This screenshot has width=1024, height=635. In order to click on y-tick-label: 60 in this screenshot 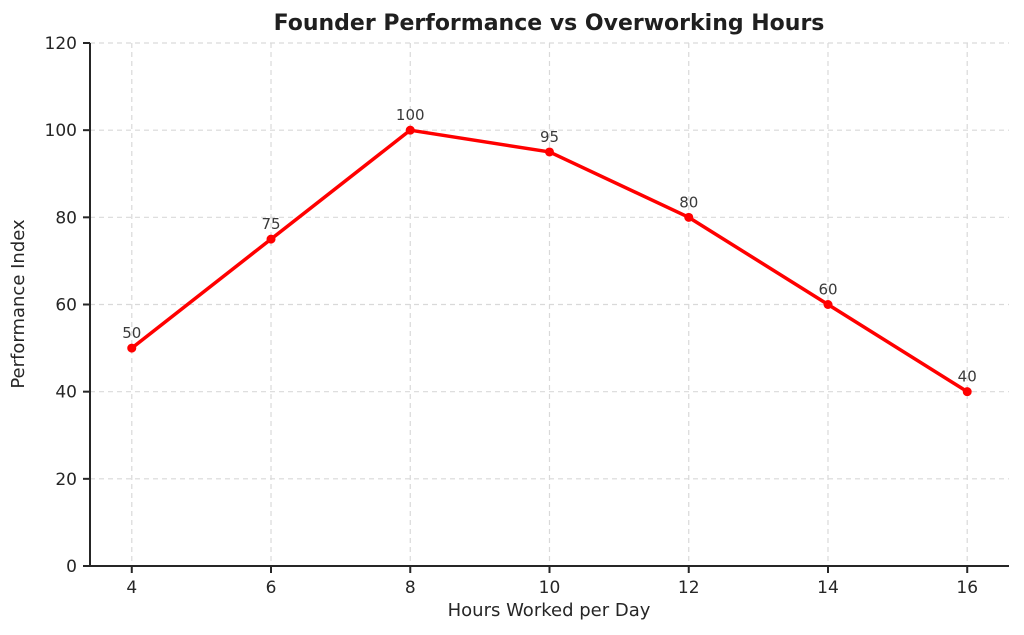, I will do `click(66, 306)`.